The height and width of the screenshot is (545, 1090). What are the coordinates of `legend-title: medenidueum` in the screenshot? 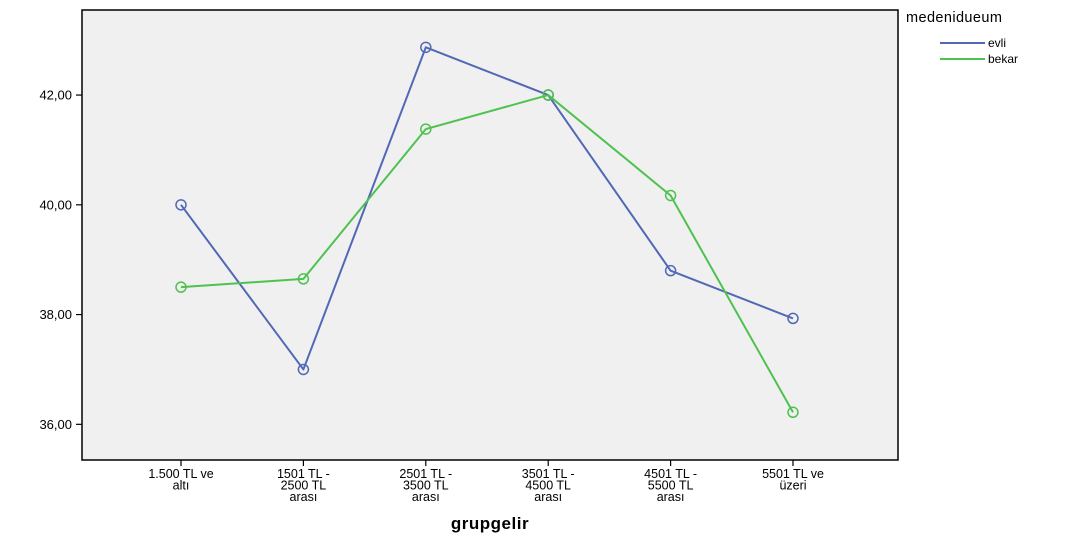 It's located at (954, 18).